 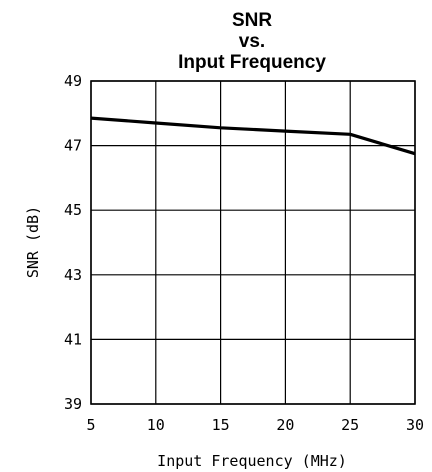 I want to click on y-tick-label-5: 49, so click(x=73, y=81).